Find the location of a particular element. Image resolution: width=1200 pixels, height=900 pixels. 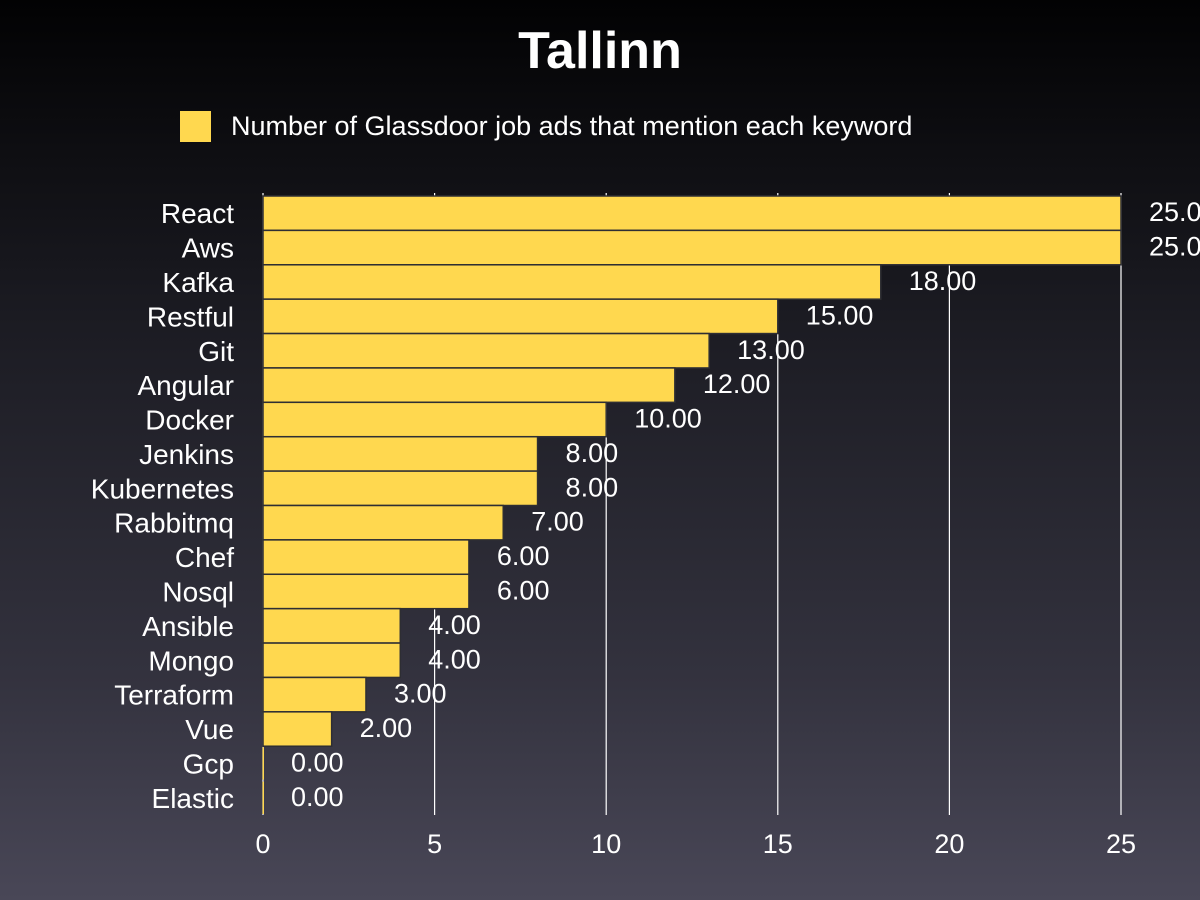

data-label: 15.00 is located at coordinates (840, 315).